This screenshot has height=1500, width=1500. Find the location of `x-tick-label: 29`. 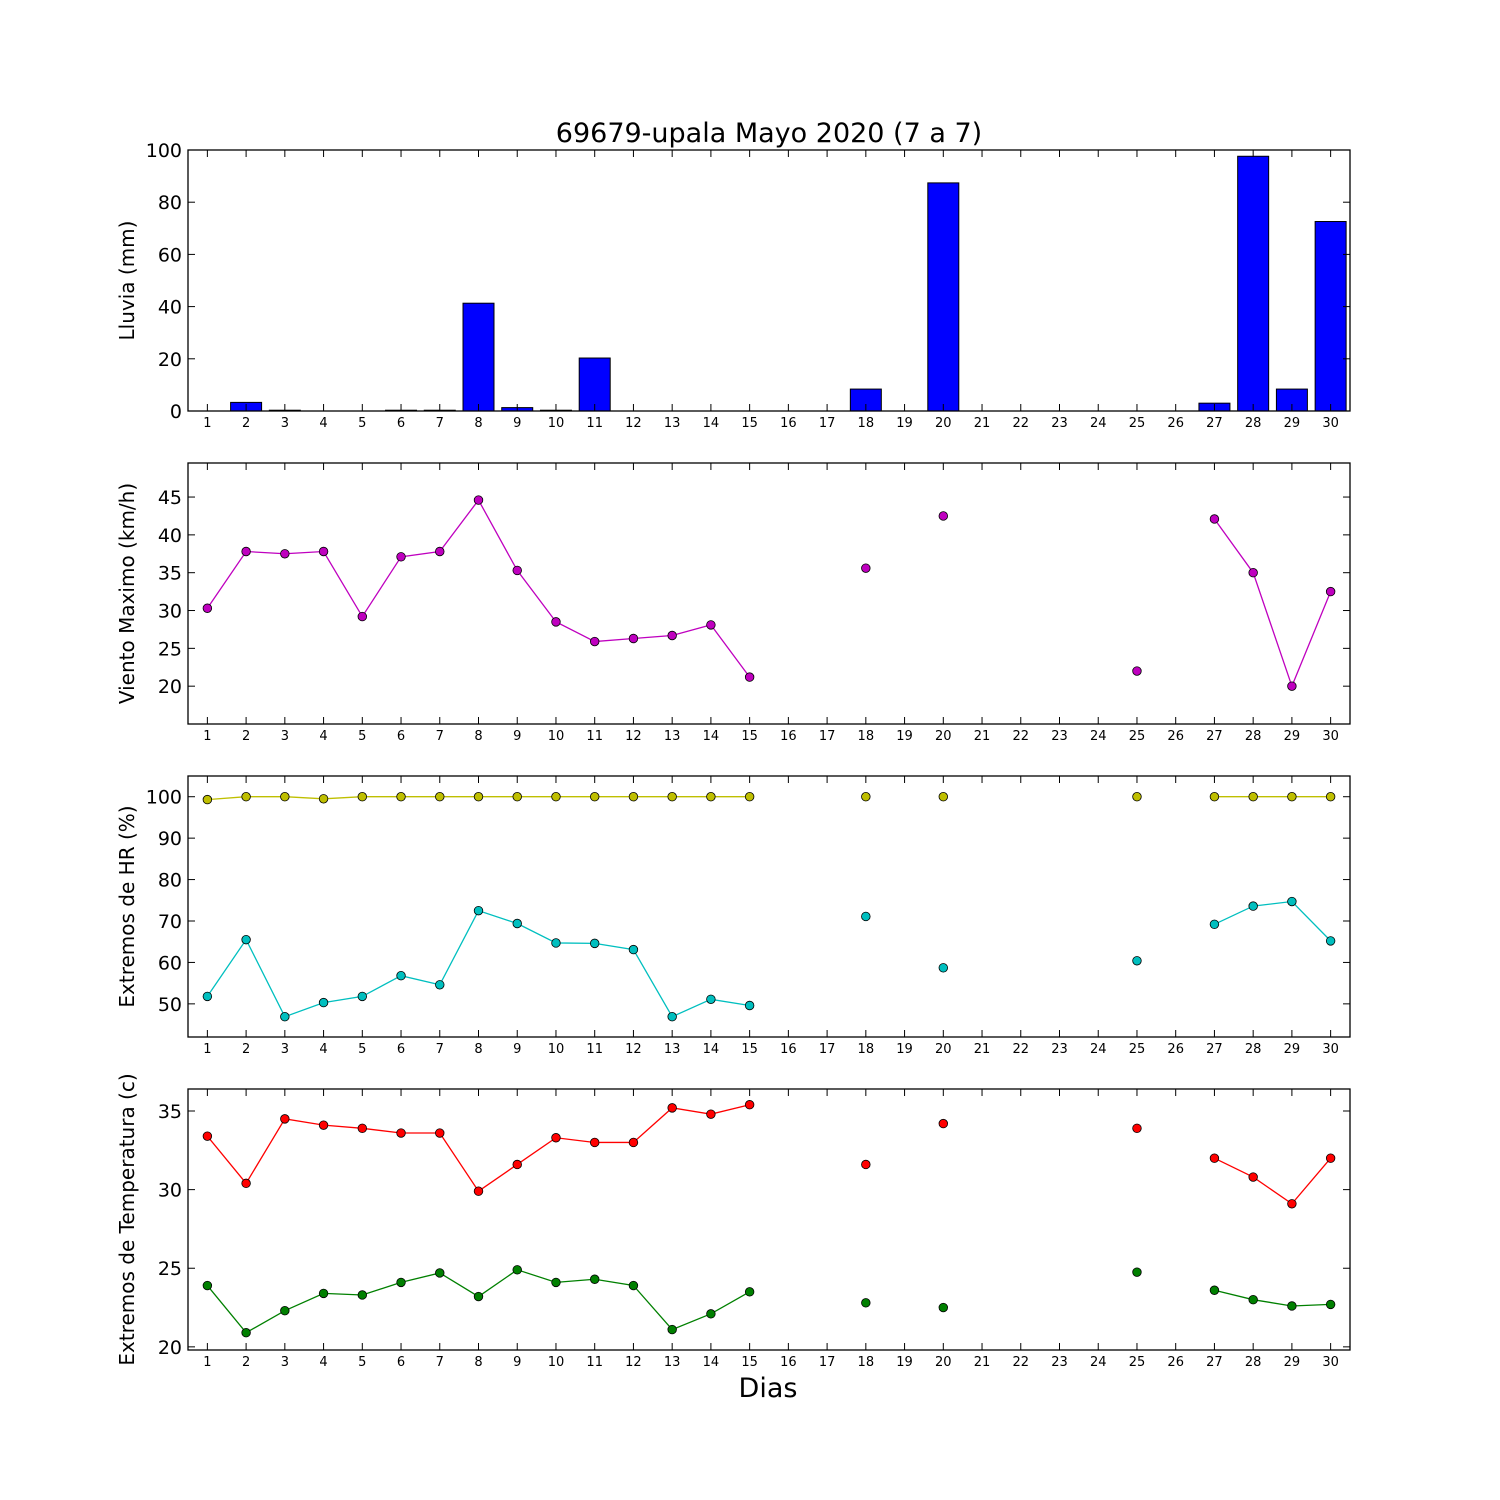

x-tick-label: 29 is located at coordinates (1292, 423).